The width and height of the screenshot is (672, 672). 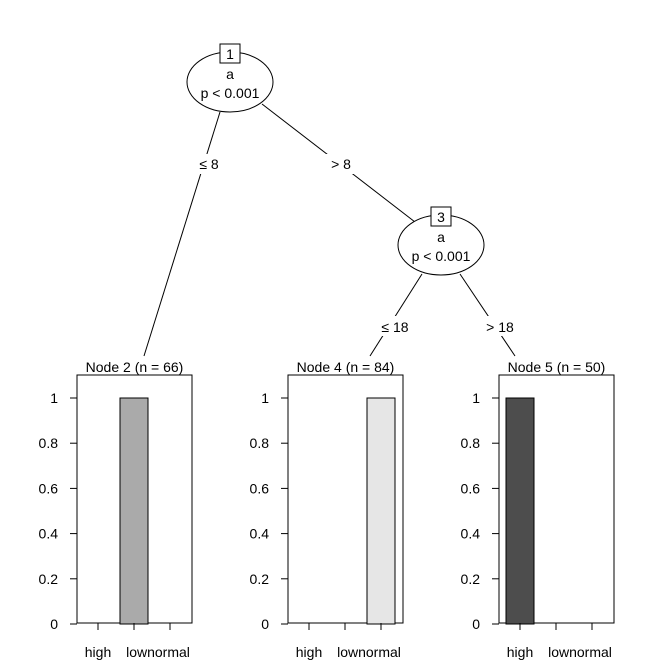 What do you see at coordinates (135, 367) in the screenshot?
I see `panel-title: Node 2 (n = 66)` at bounding box center [135, 367].